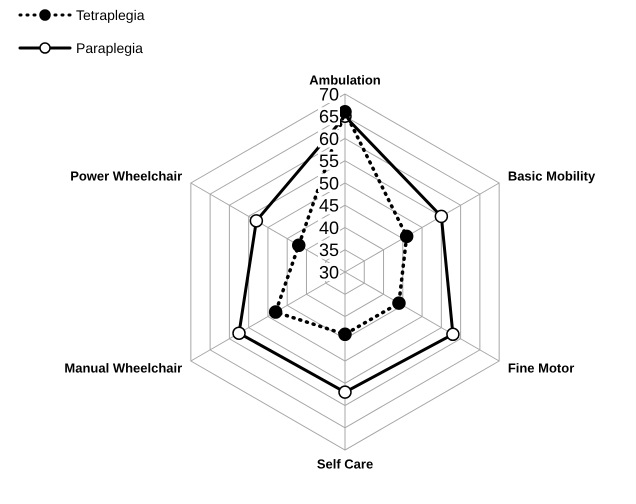  Describe the element at coordinates (126, 176) in the screenshot. I see `spoke-label: Power Wheelchair` at that location.